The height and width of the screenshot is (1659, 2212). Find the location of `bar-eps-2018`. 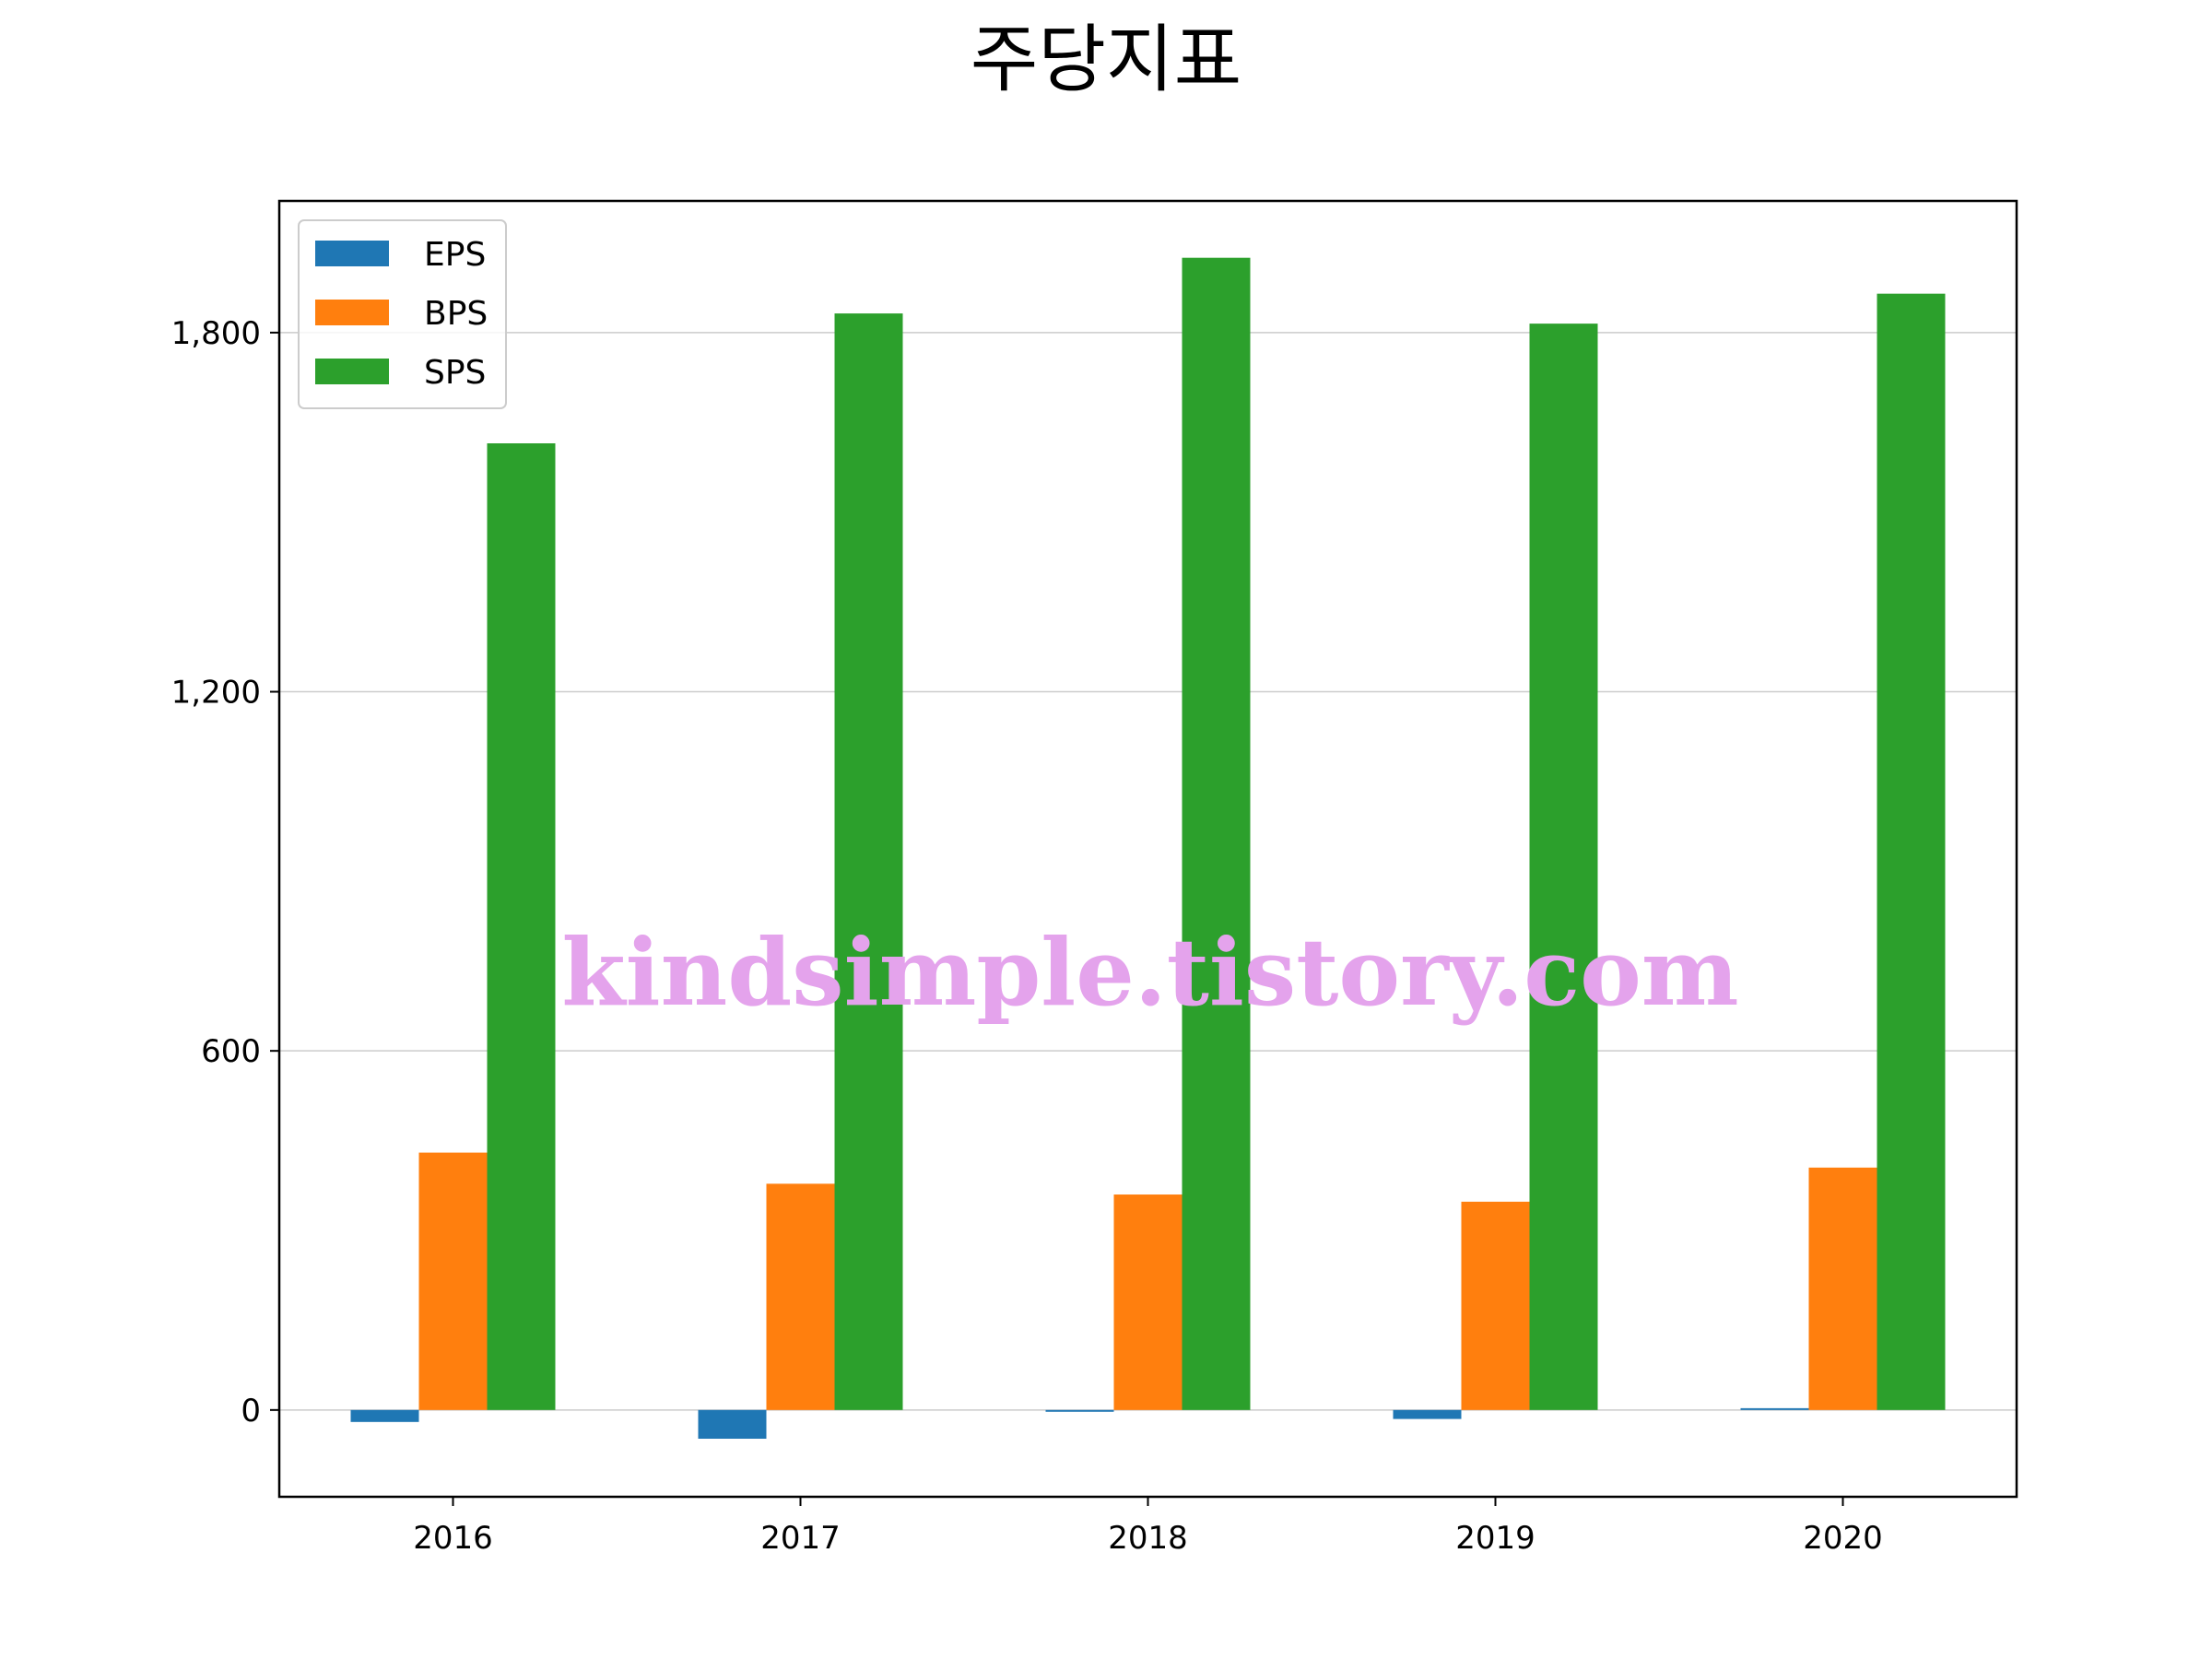

bar-eps-2018 is located at coordinates (1079, 1410).